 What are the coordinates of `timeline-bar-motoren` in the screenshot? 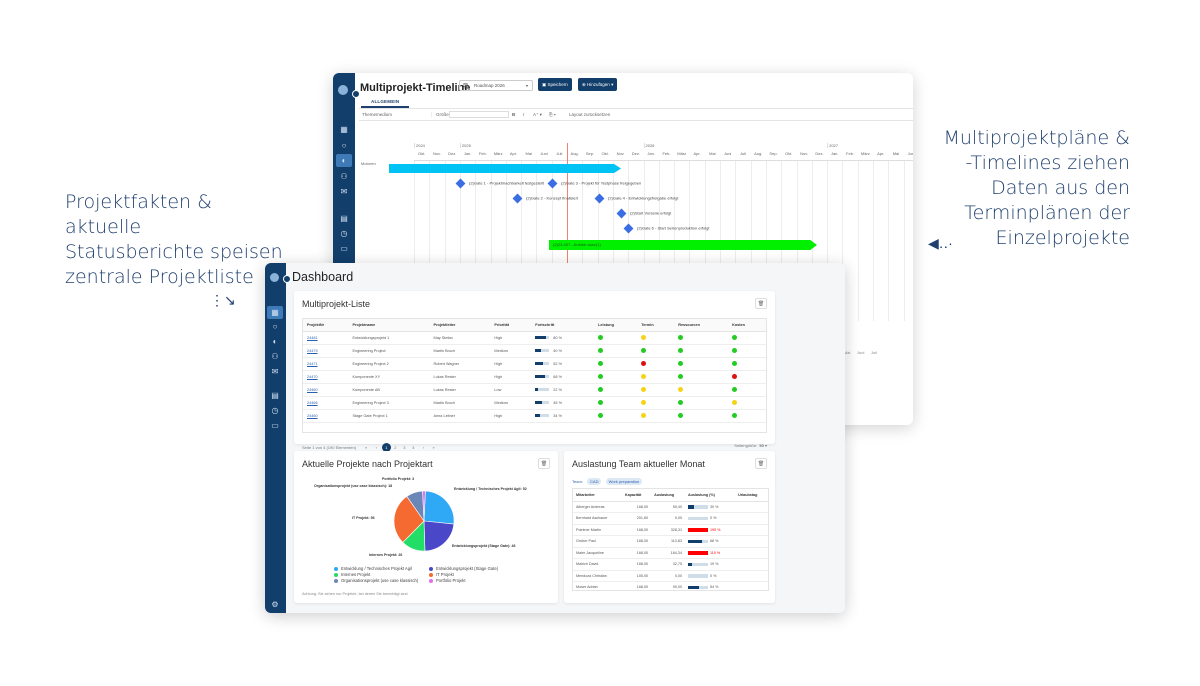 It's located at (505, 168).